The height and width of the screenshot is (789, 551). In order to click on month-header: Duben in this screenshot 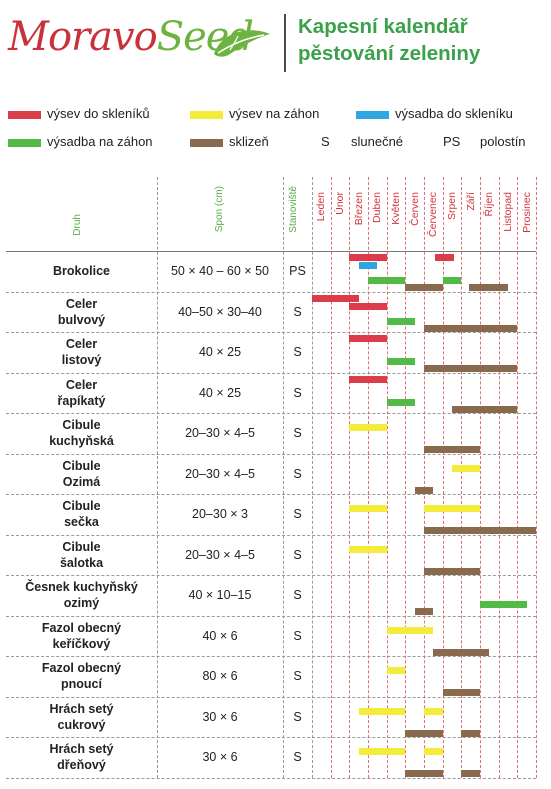, I will do `click(377, 207)`.